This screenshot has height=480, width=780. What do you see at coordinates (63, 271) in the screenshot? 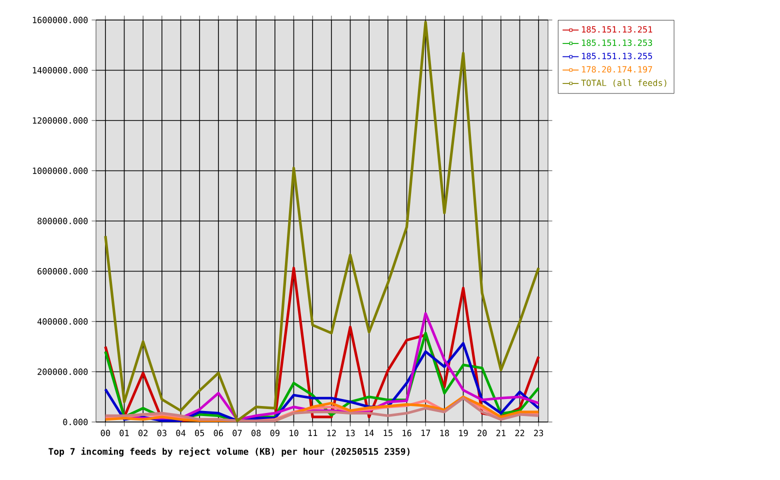
I see `y-tick-label: 600000.000` at bounding box center [63, 271].